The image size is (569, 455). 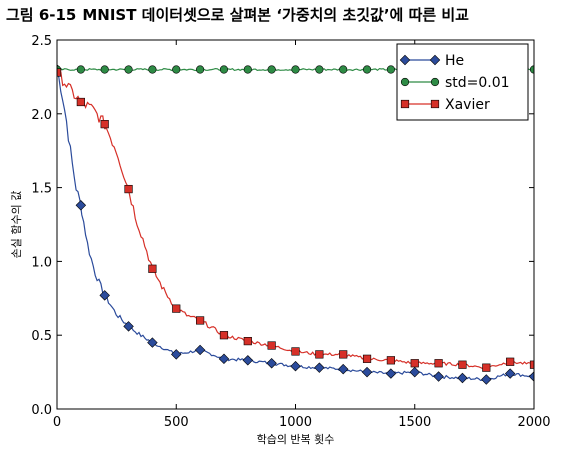 I want to click on legend-entry-xavier: Xavier, so click(x=445, y=105).